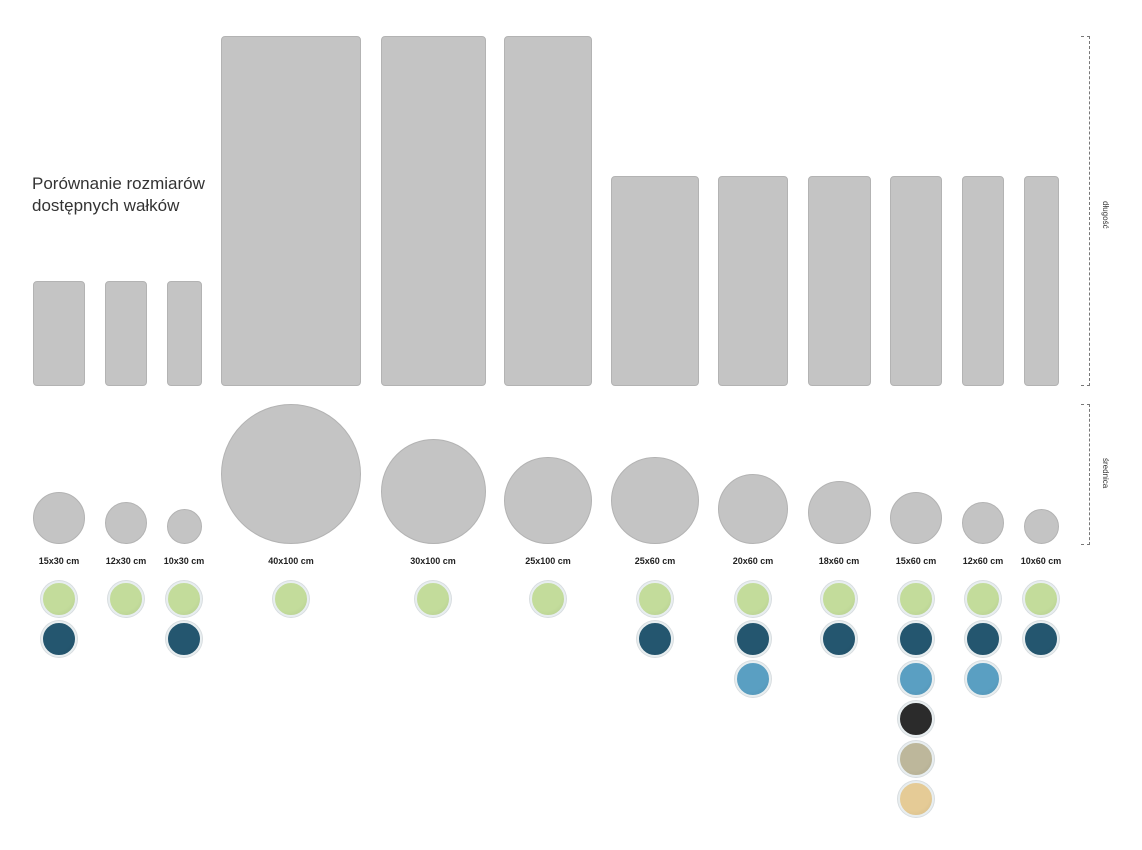  What do you see at coordinates (916, 799) in the screenshot?
I see `color-swatch-sand` at bounding box center [916, 799].